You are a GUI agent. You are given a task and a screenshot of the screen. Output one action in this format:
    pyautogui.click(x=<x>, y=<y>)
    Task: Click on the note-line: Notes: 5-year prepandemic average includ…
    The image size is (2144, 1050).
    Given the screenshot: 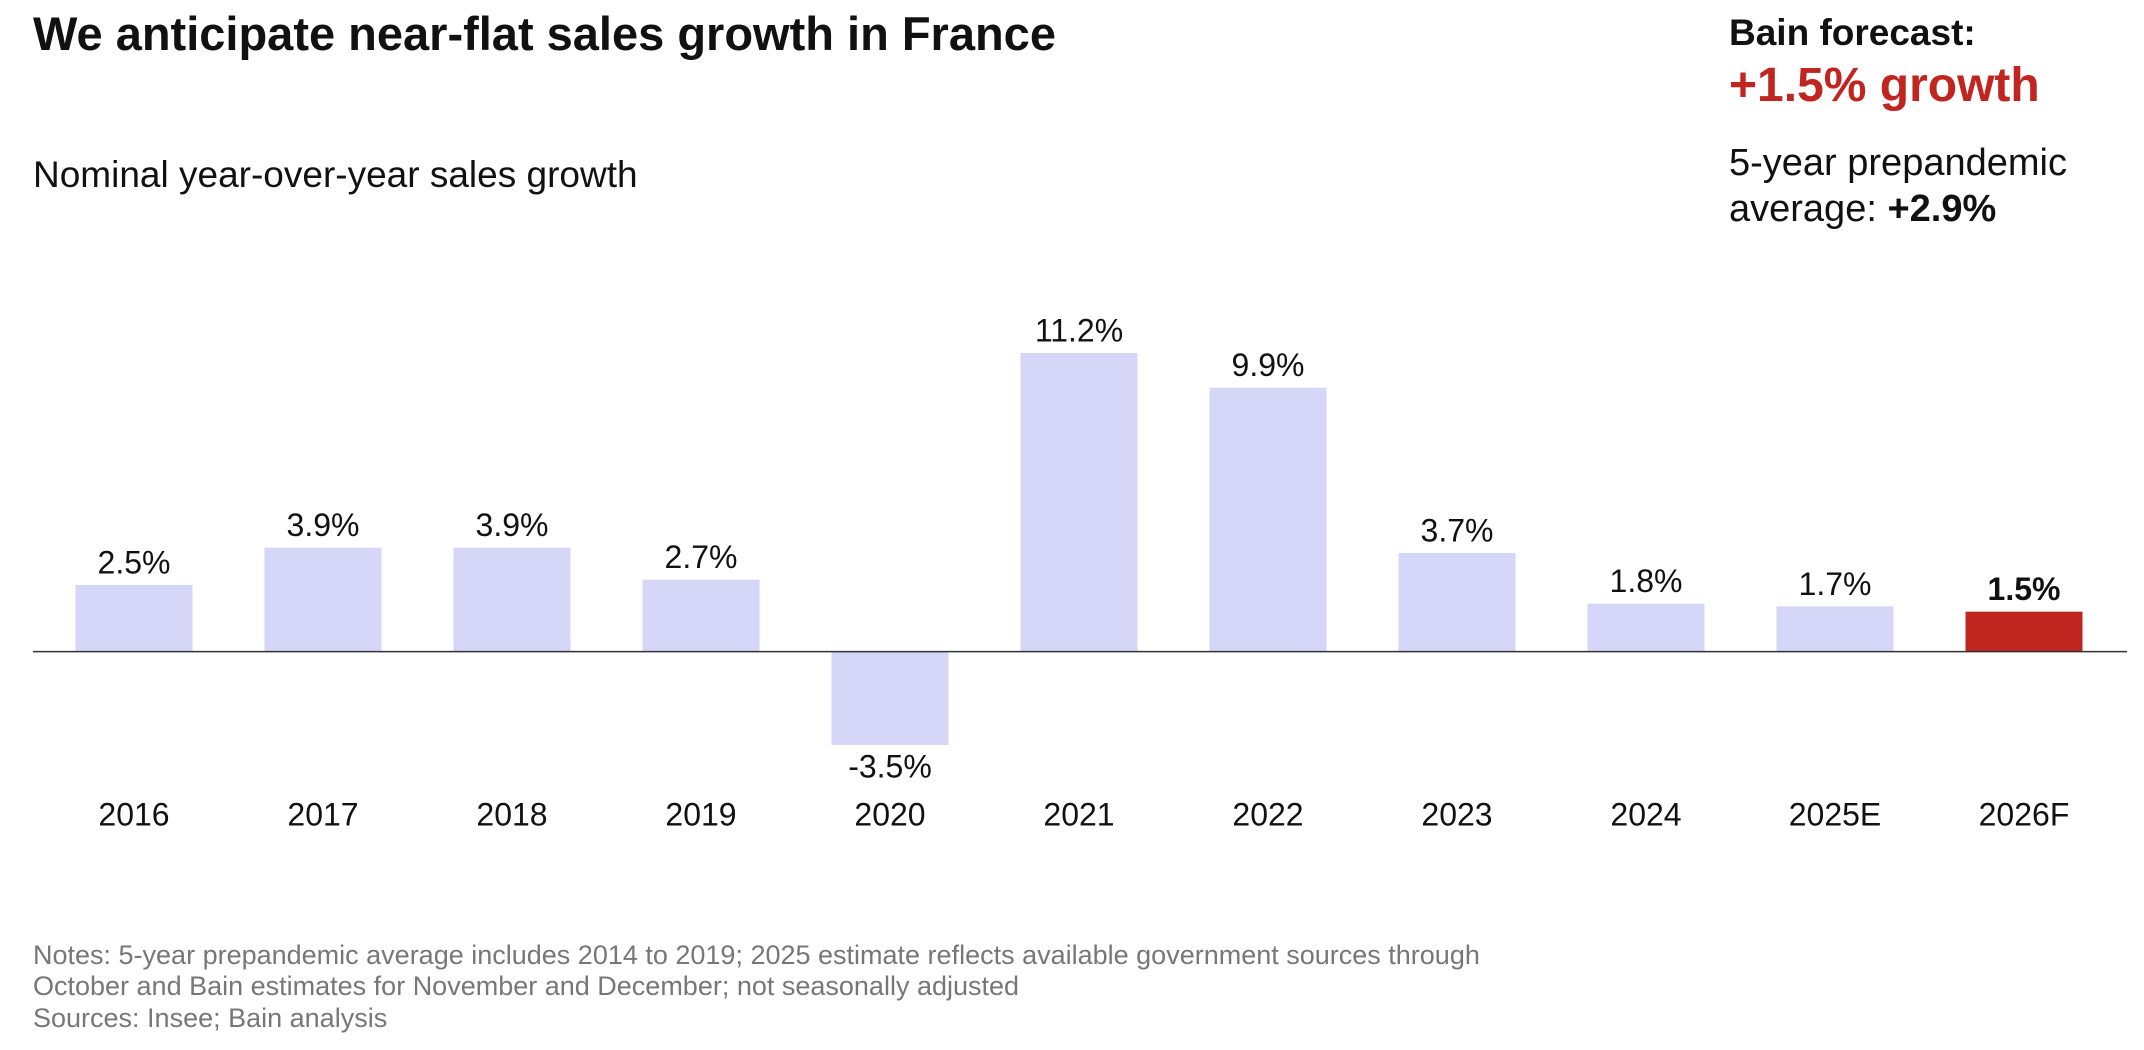 What is the action you would take?
    pyautogui.click(x=756, y=955)
    